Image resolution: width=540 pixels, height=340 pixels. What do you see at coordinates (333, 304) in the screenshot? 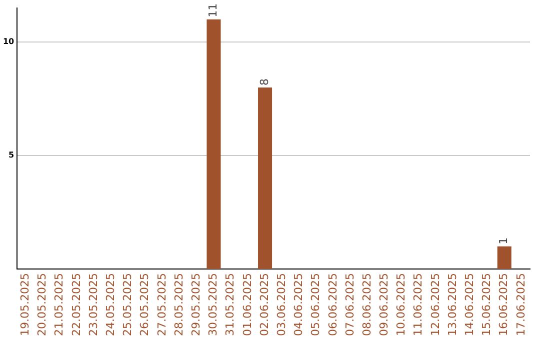
I see `x-tick-label: 06.06.2025` at bounding box center [333, 304].